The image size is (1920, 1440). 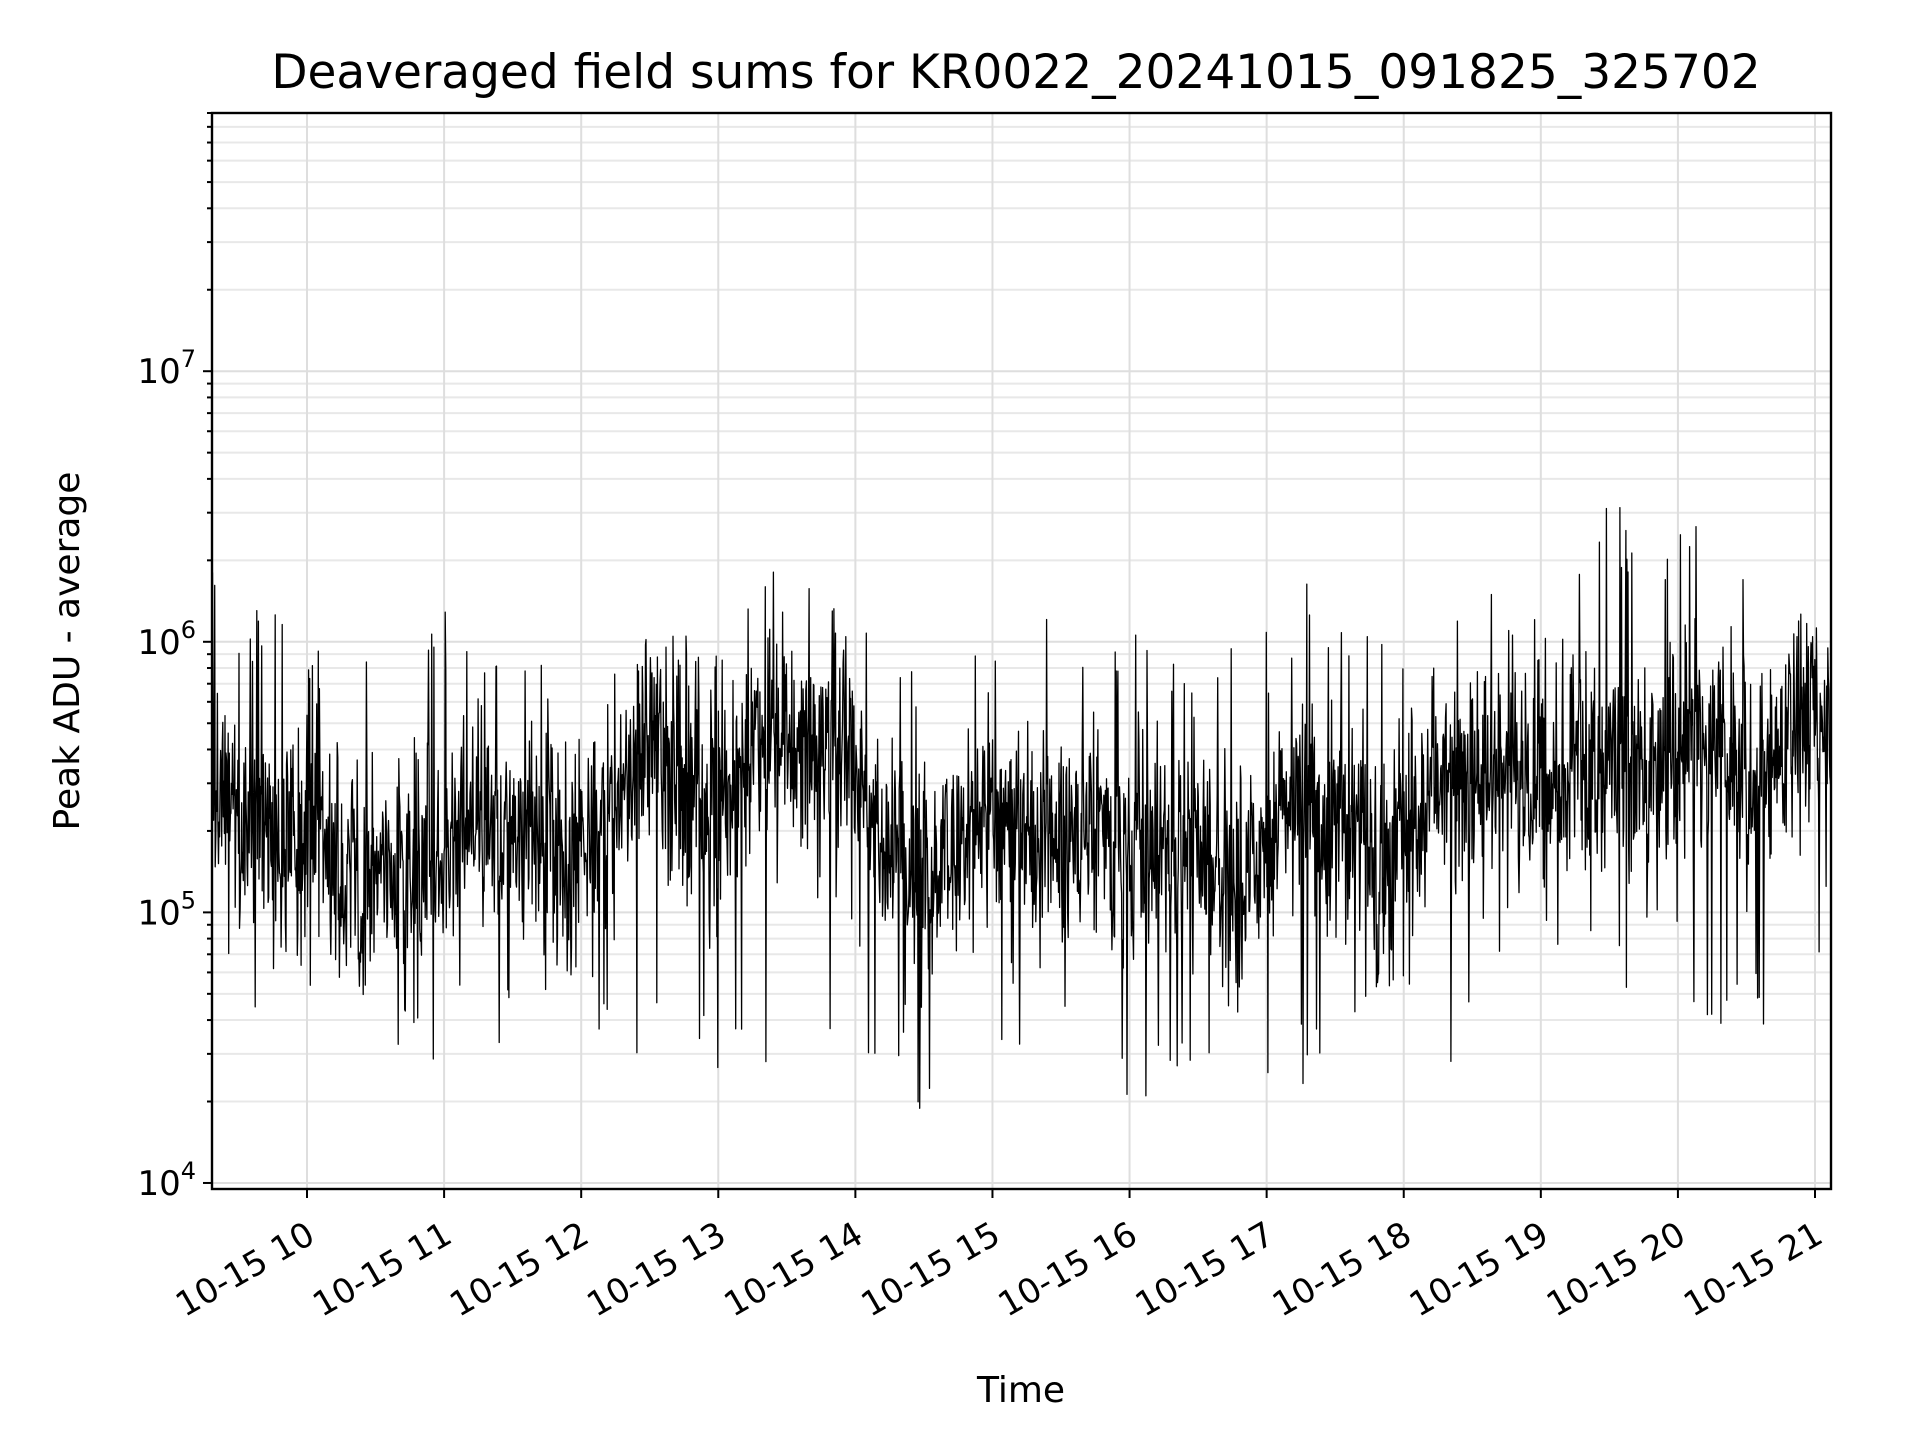 I want to click on y-axis-label: Peak ADU - average, so click(x=67, y=651).